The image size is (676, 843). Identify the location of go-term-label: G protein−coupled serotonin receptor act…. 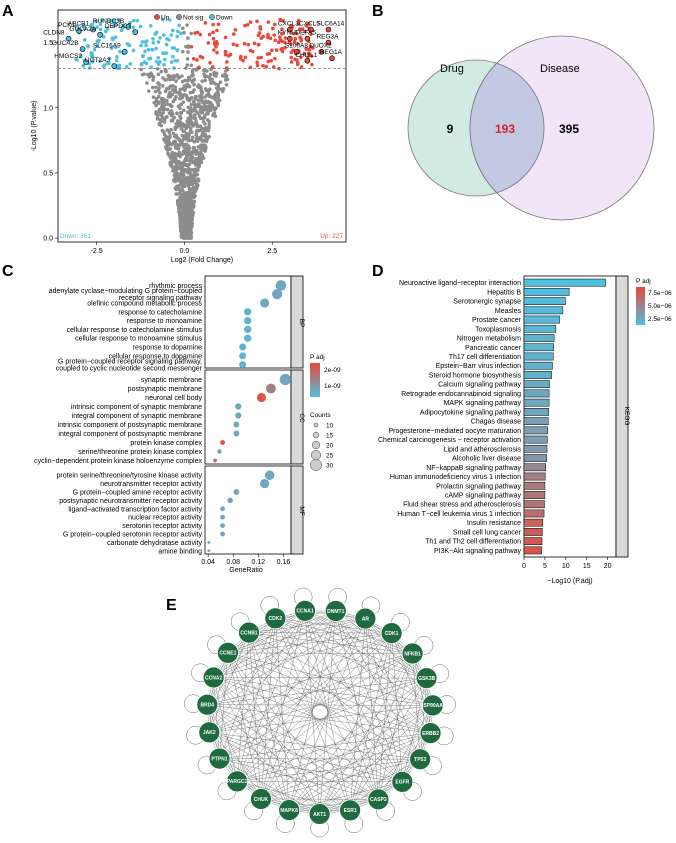
(133, 535).